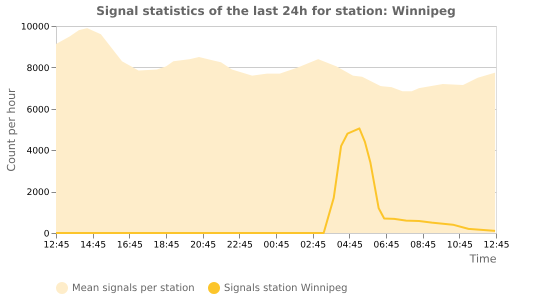 The height and width of the screenshot is (300, 550). What do you see at coordinates (11, 130) in the screenshot?
I see `y-axis-title: Count per hour` at bounding box center [11, 130].